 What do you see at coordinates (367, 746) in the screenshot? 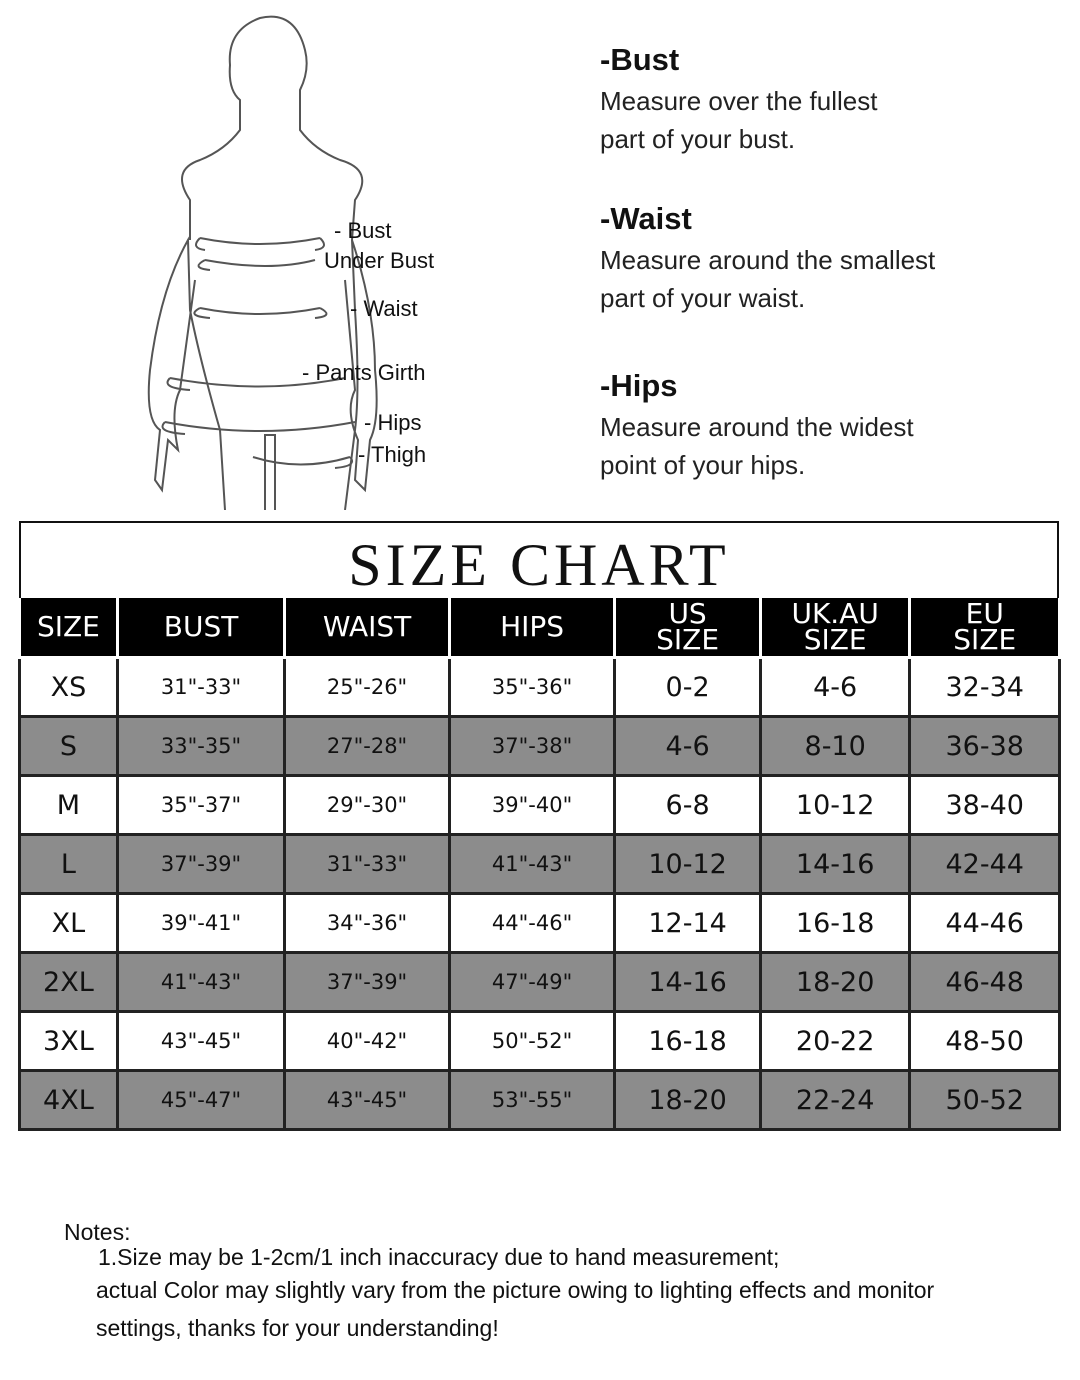
I see `table-cell: 27"-28"` at bounding box center [367, 746].